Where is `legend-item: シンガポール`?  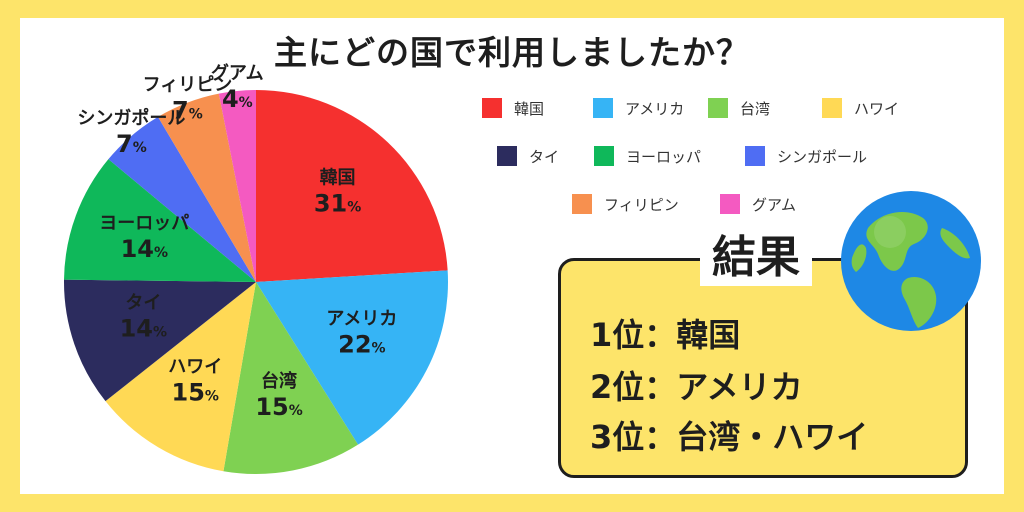 legend-item: シンガポール is located at coordinates (806, 156).